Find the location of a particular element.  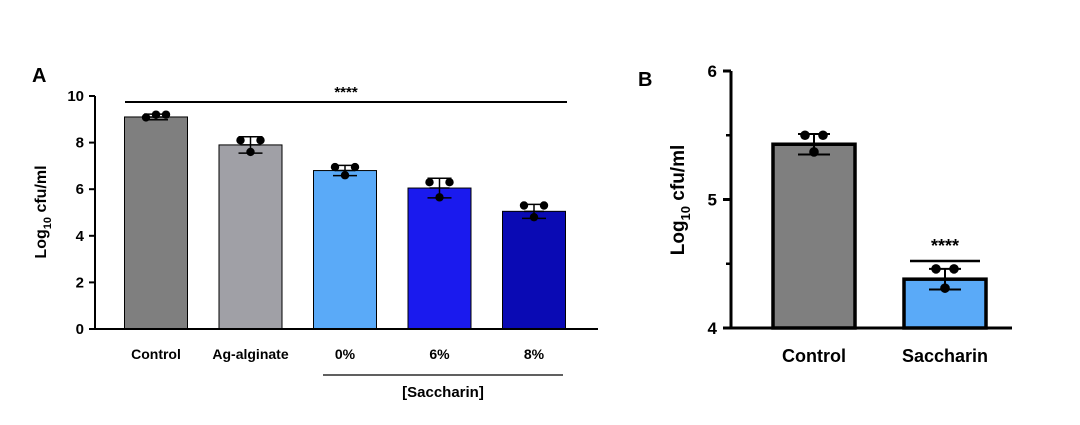

panel-a-y-axis-title: Log10 cfu/ml is located at coordinates (43, 211).